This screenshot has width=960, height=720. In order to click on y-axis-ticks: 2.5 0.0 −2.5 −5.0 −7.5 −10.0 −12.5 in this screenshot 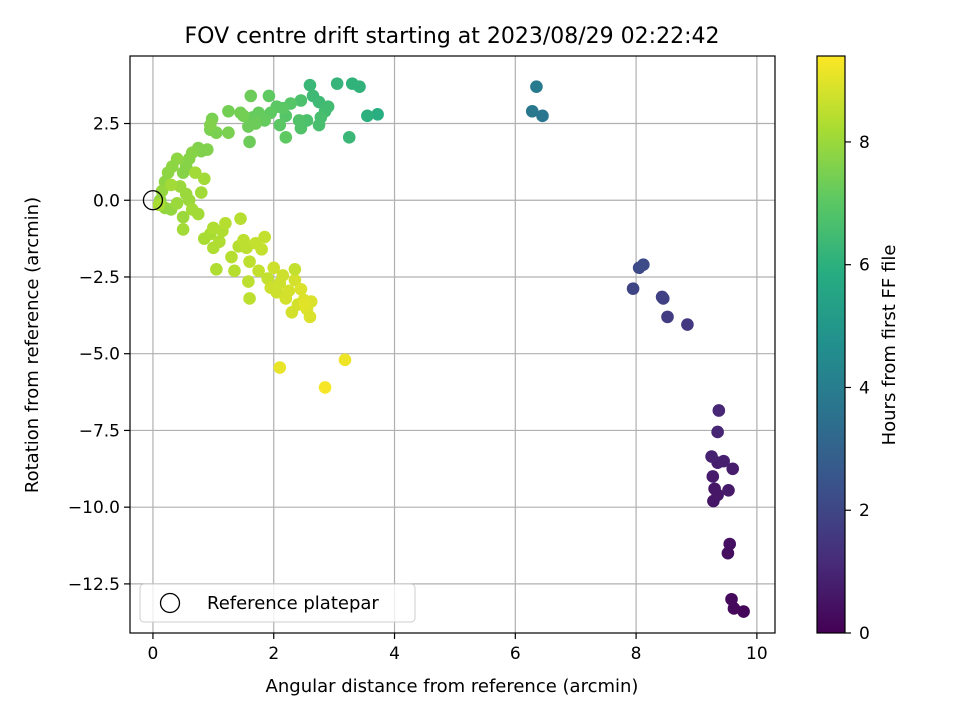, I will do `click(99, 355)`.